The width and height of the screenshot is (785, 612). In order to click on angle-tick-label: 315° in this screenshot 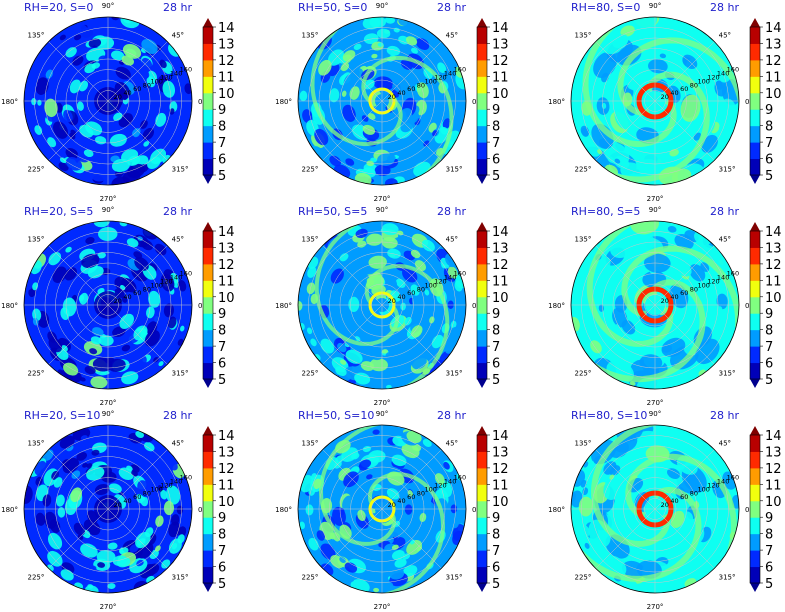, I will do `click(454, 578)`.